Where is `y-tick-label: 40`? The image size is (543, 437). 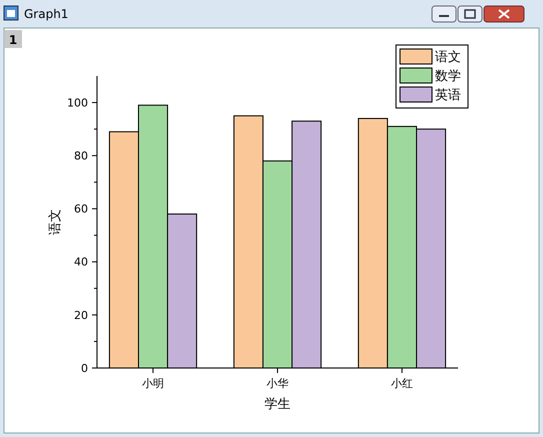
y-tick-label: 40 is located at coordinates (81, 262).